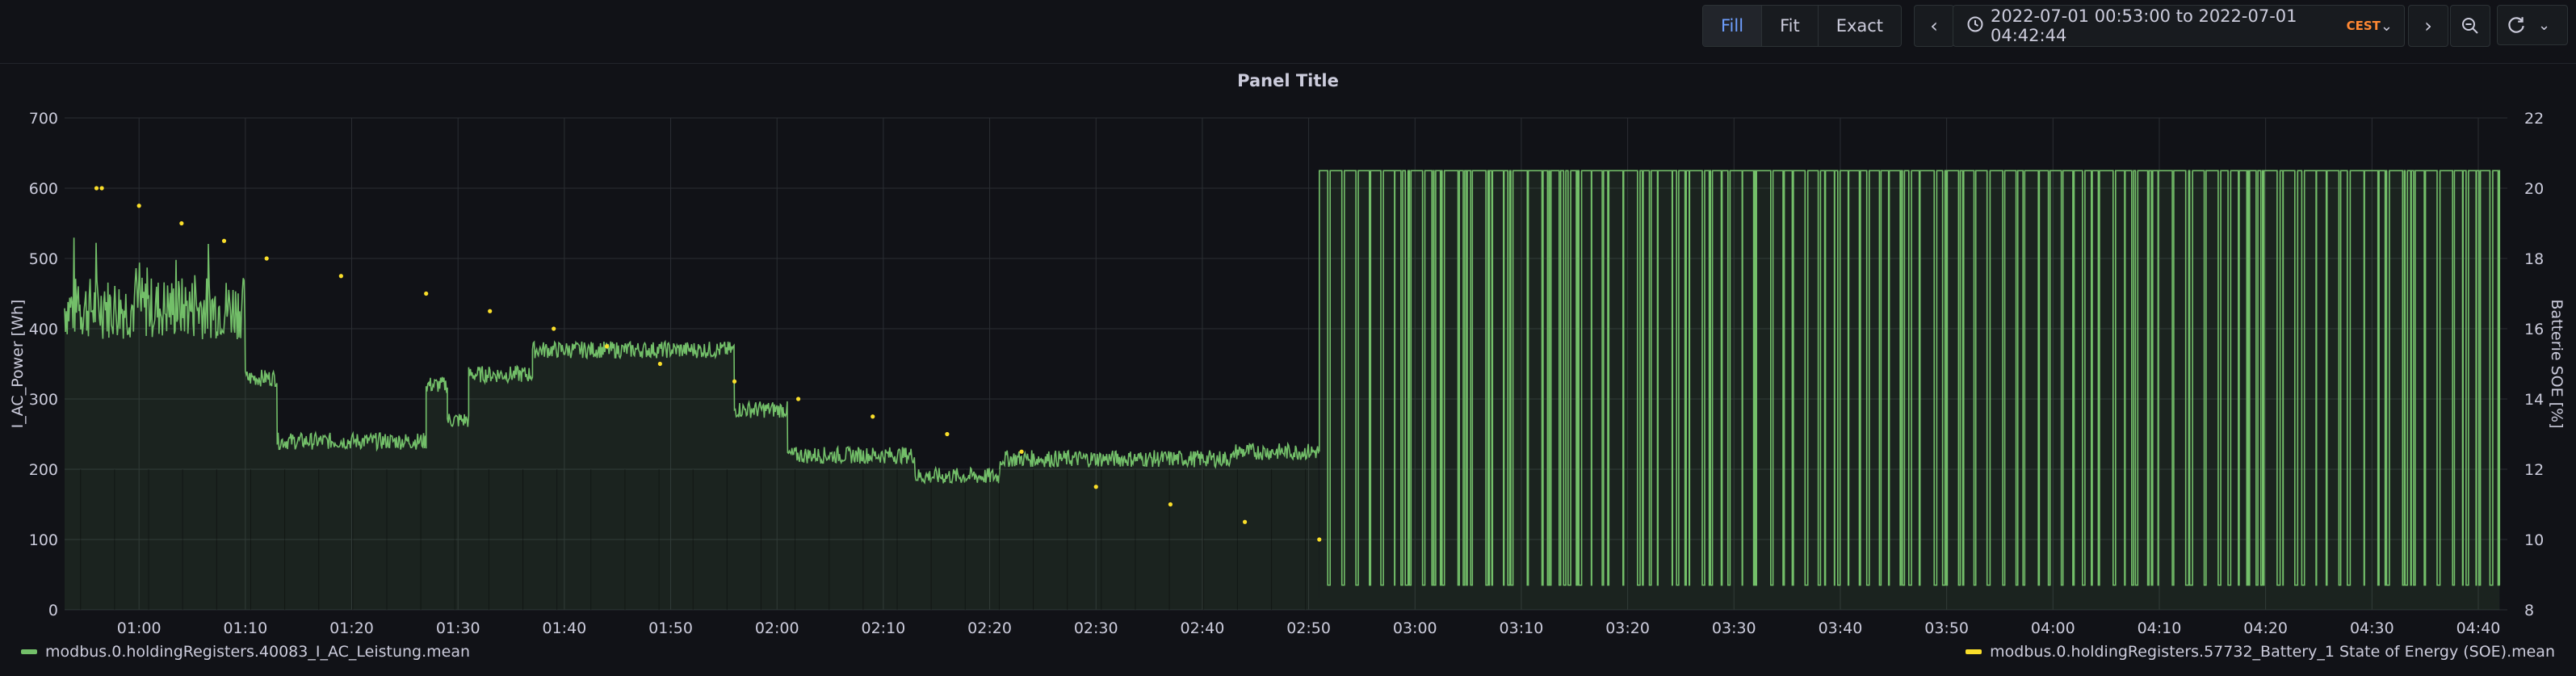 This screenshot has height=676, width=2576. What do you see at coordinates (670, 628) in the screenshot?
I see `x-tick-label: 01:50` at bounding box center [670, 628].